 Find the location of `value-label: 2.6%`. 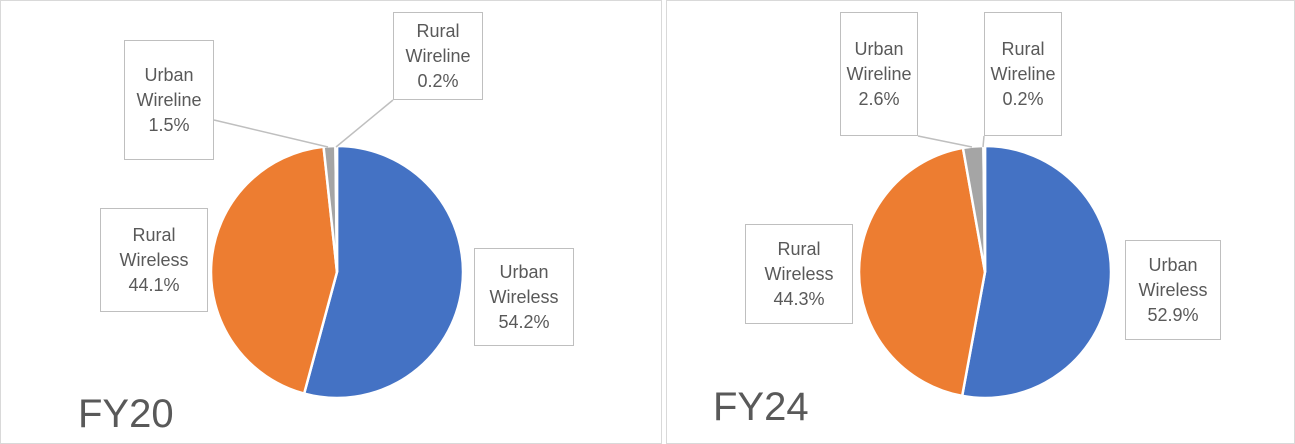

value-label: 2.6% is located at coordinates (879, 98).